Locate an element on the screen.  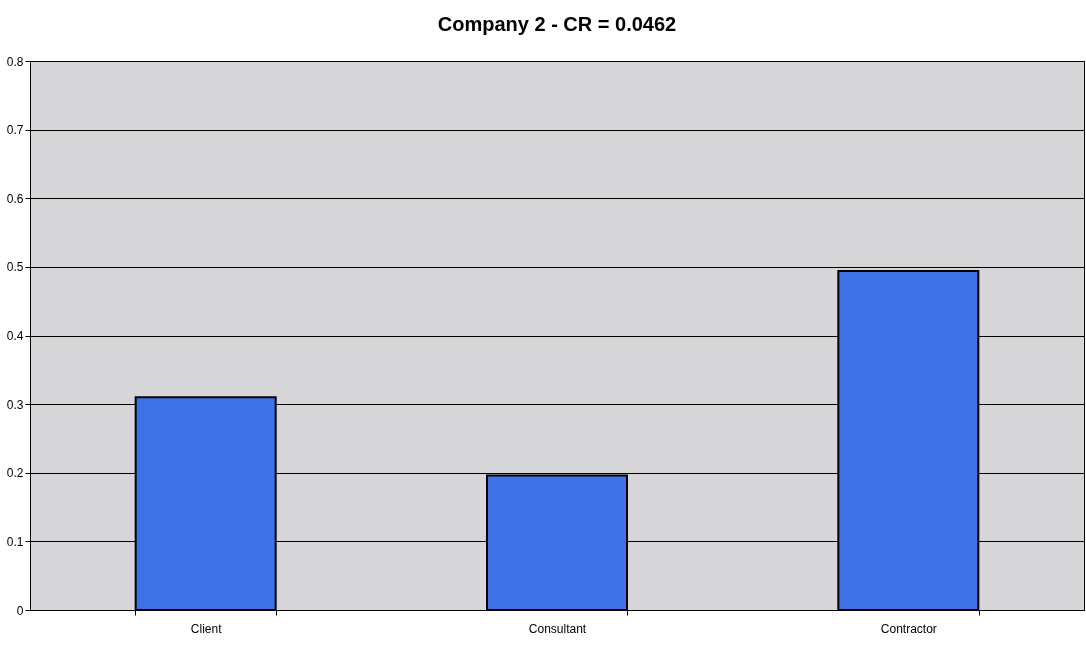
y-tick-label: 0.2 is located at coordinates (15, 473).